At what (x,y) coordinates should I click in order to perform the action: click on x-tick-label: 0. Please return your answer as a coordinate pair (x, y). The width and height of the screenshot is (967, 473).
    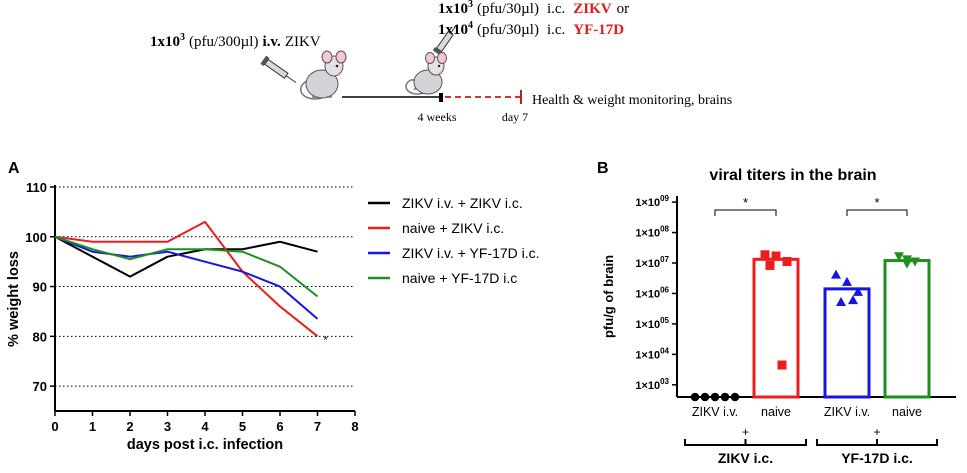
    Looking at the image, I should click on (54, 426).